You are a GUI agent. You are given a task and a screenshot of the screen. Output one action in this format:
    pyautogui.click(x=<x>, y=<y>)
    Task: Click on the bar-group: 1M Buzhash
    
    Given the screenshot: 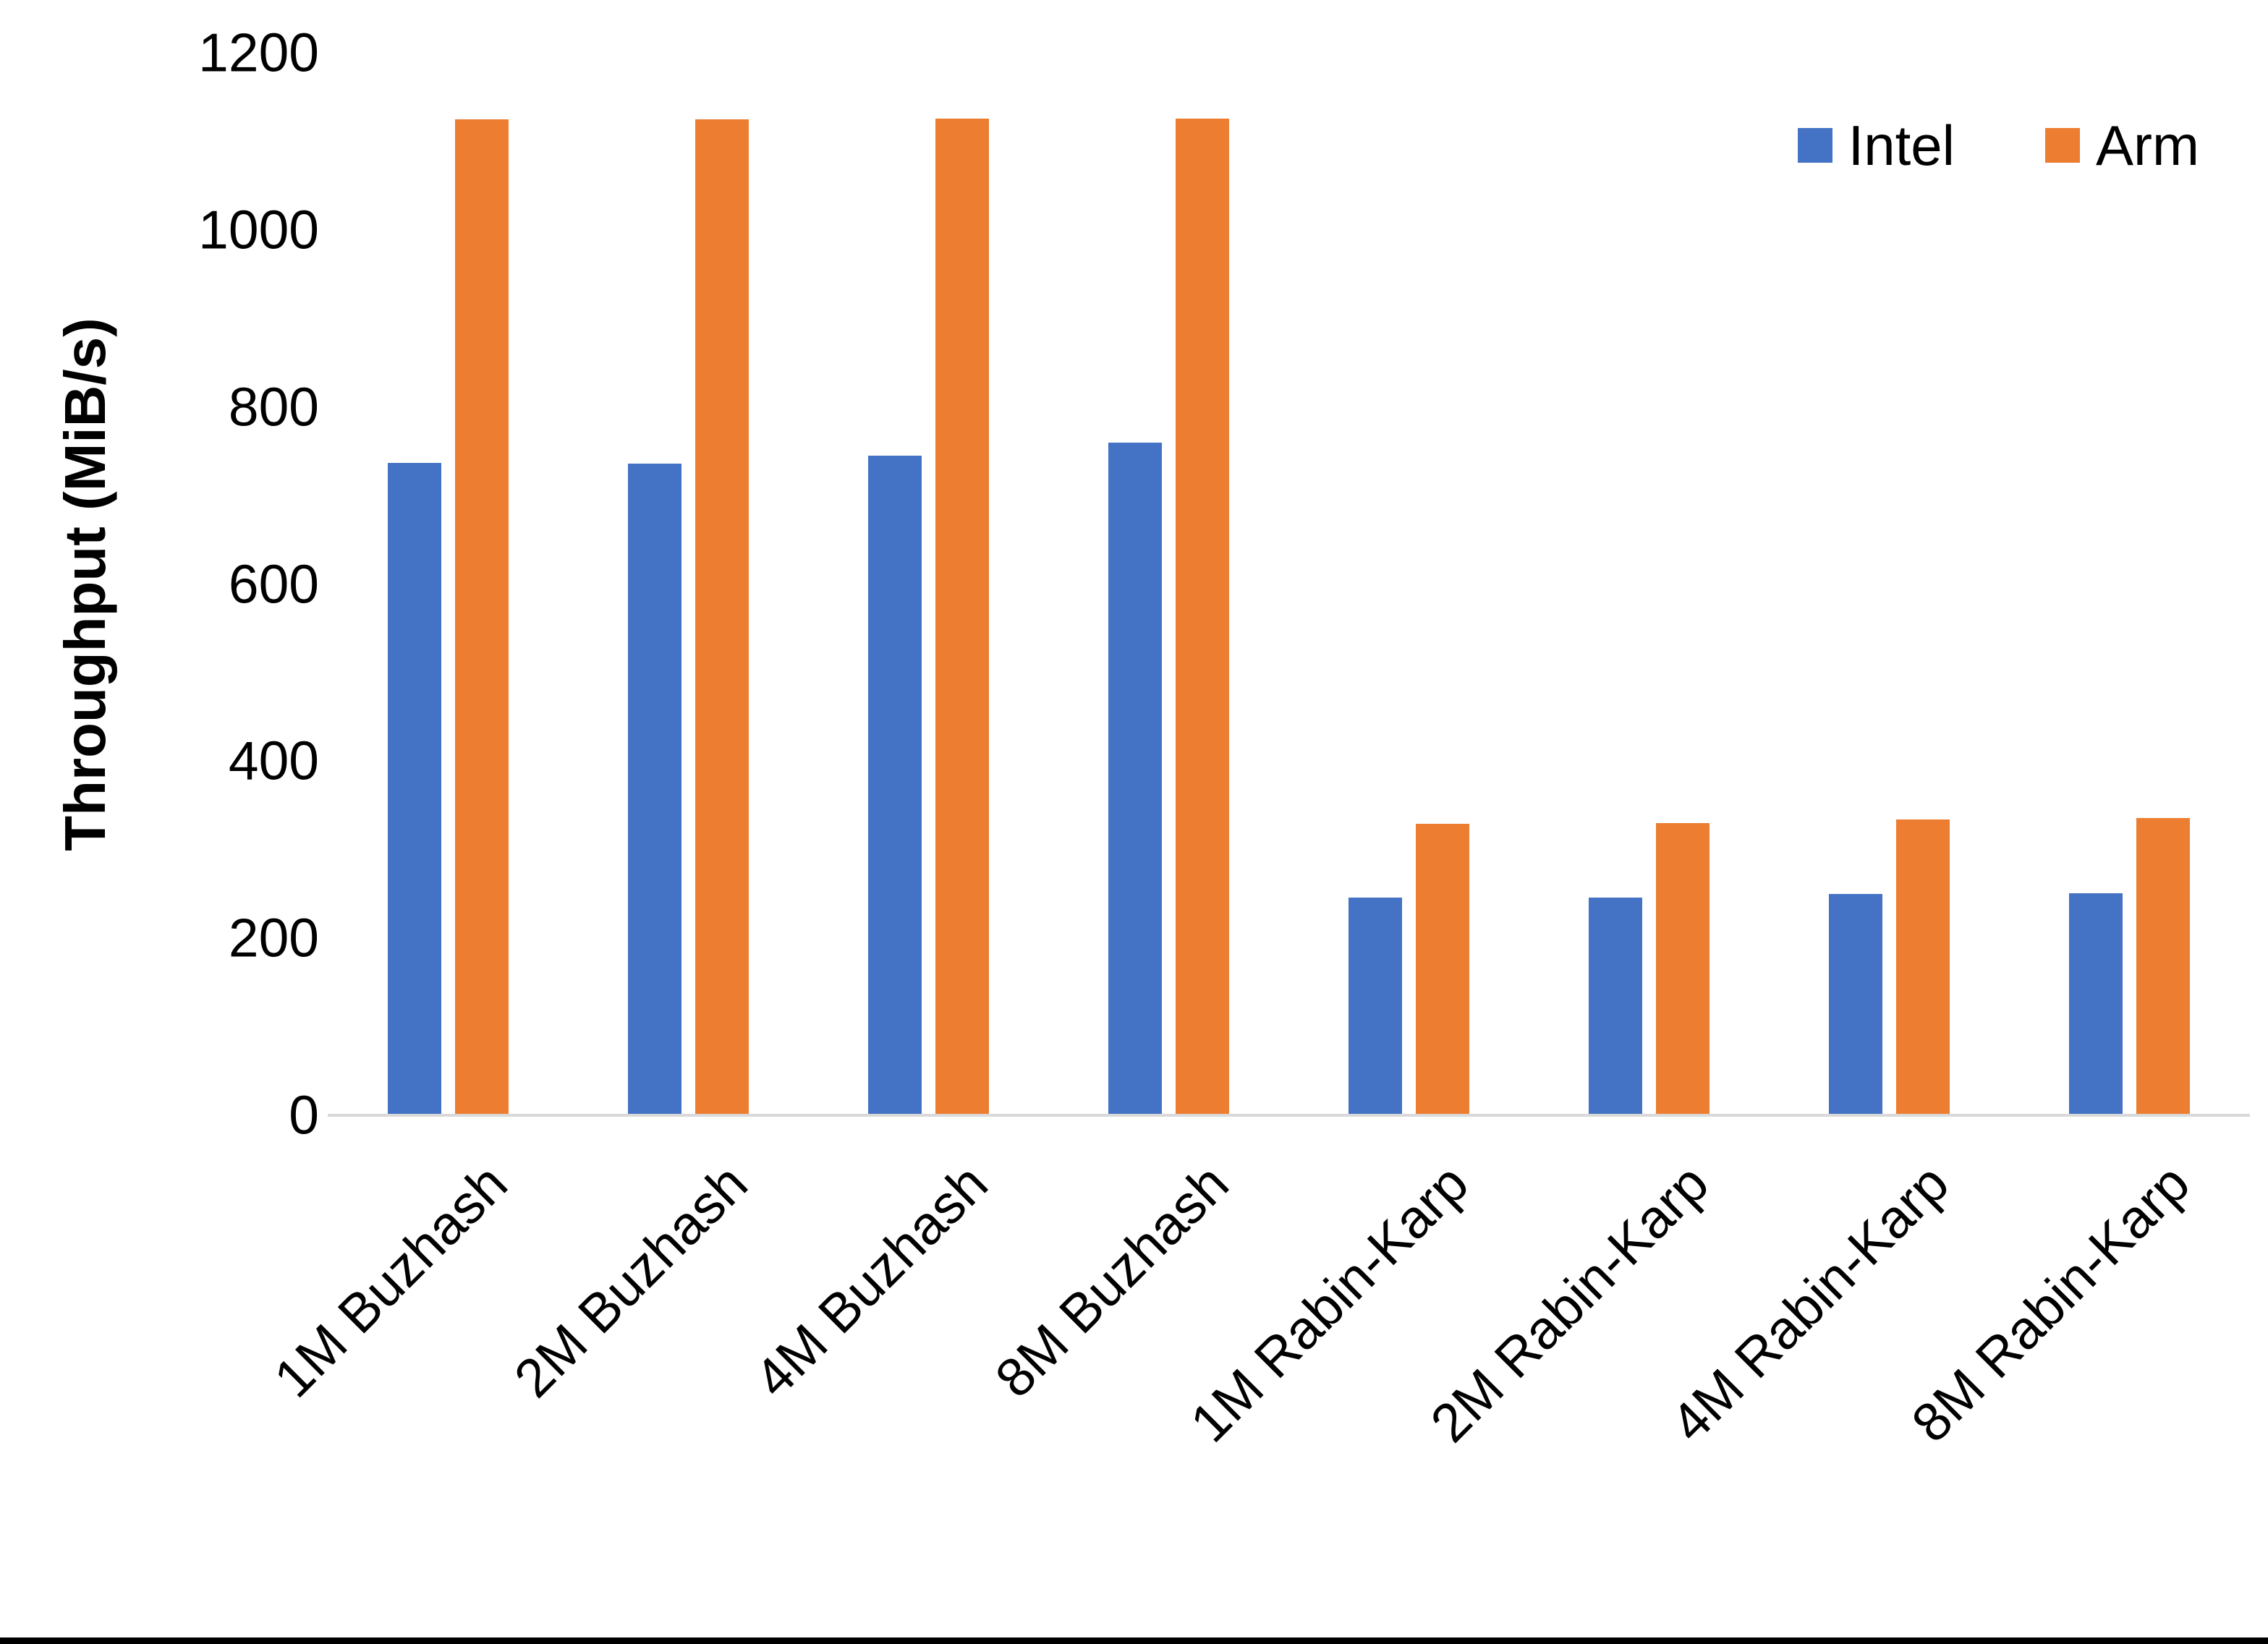 What is the action you would take?
    pyautogui.click(x=415, y=731)
    